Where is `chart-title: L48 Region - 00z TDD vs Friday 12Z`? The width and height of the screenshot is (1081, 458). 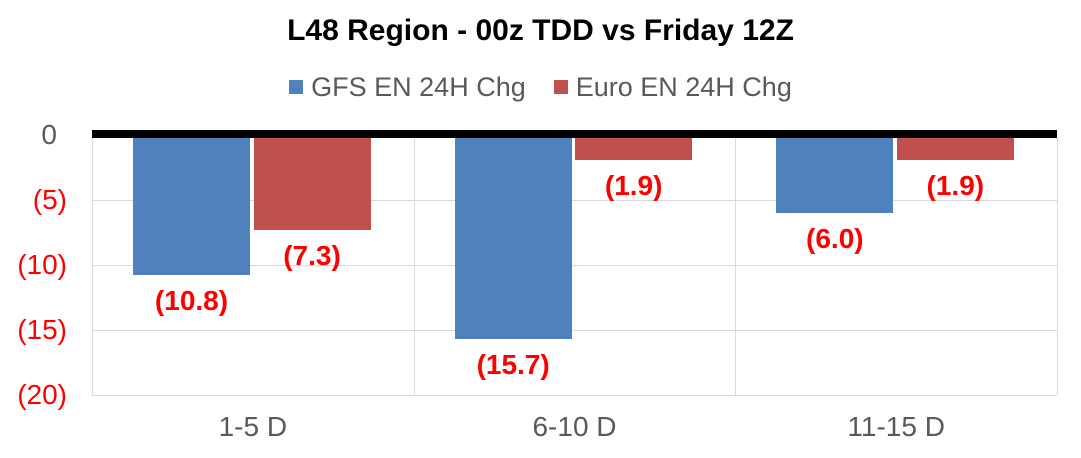 chart-title: L48 Region - 00z TDD vs Friday 12Z is located at coordinates (540, 30).